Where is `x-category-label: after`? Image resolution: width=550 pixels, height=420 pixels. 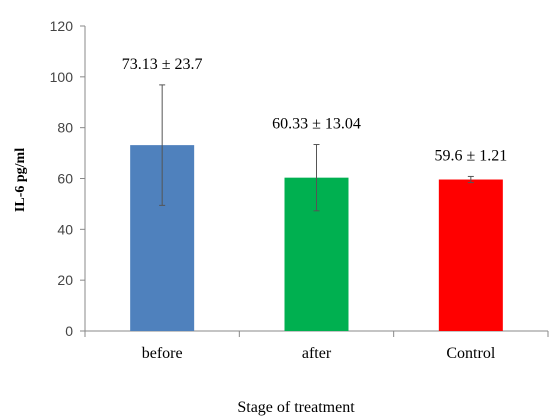 x-category-label: after is located at coordinates (317, 353).